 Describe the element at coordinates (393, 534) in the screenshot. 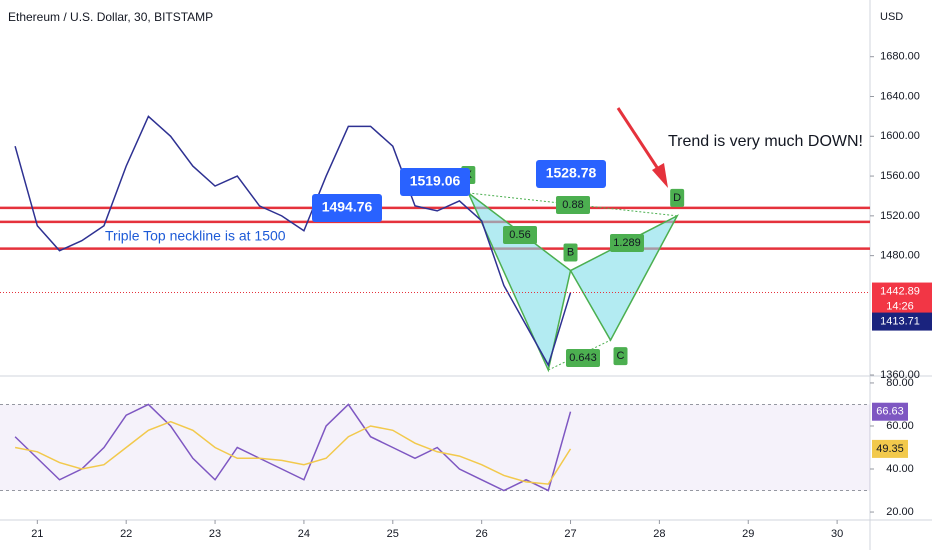

I see `x-tick-label: 25` at that location.